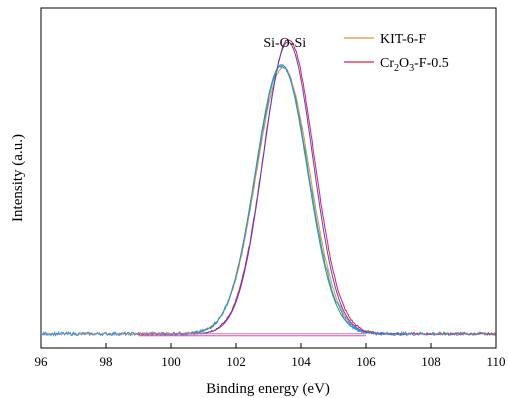 This screenshot has height=398, width=508. I want to click on x-axis-title: Binding energy (eV), so click(268, 389).